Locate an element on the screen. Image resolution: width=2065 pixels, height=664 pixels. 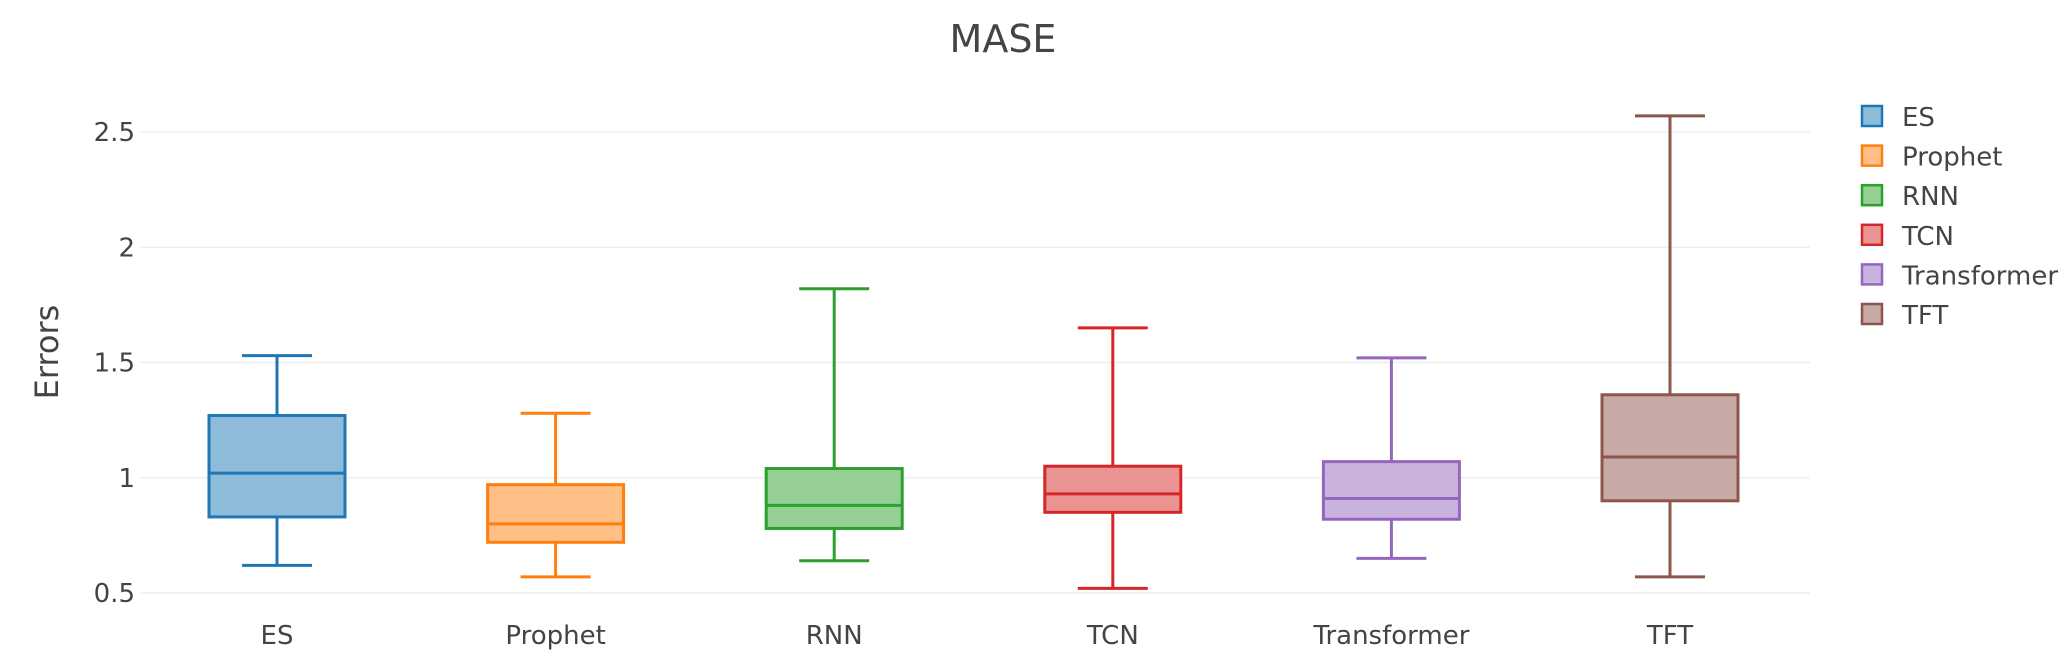
y-tick-label: 2.5 is located at coordinates (114, 133).